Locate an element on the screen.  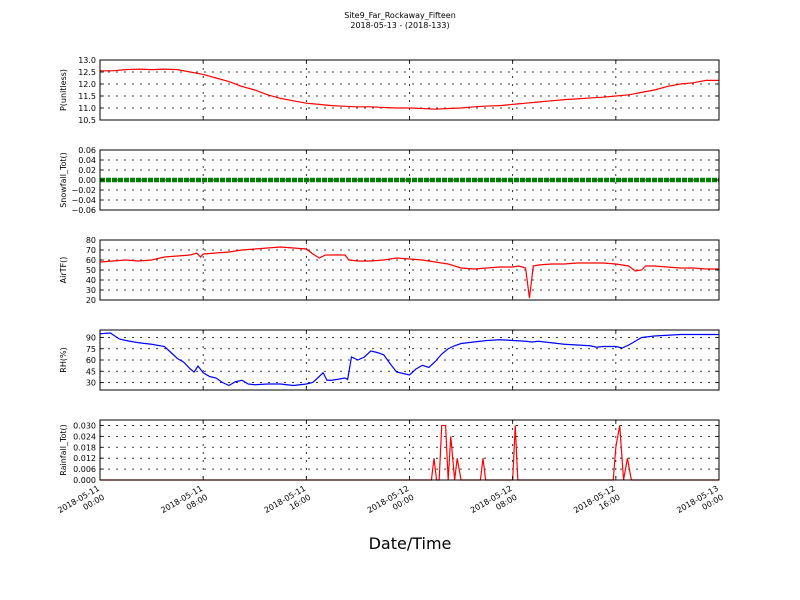
panel3-ytick-label-0: 20 is located at coordinates (91, 300).